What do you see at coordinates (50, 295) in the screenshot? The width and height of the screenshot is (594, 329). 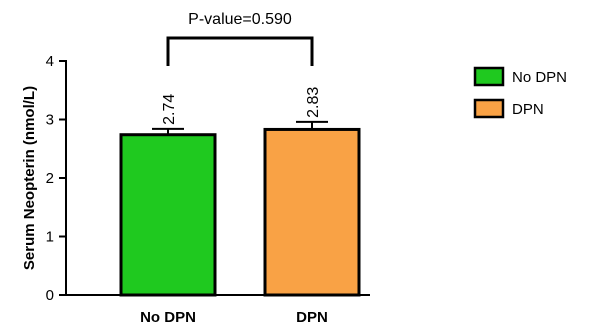 I see `y-tick-label: 0` at bounding box center [50, 295].